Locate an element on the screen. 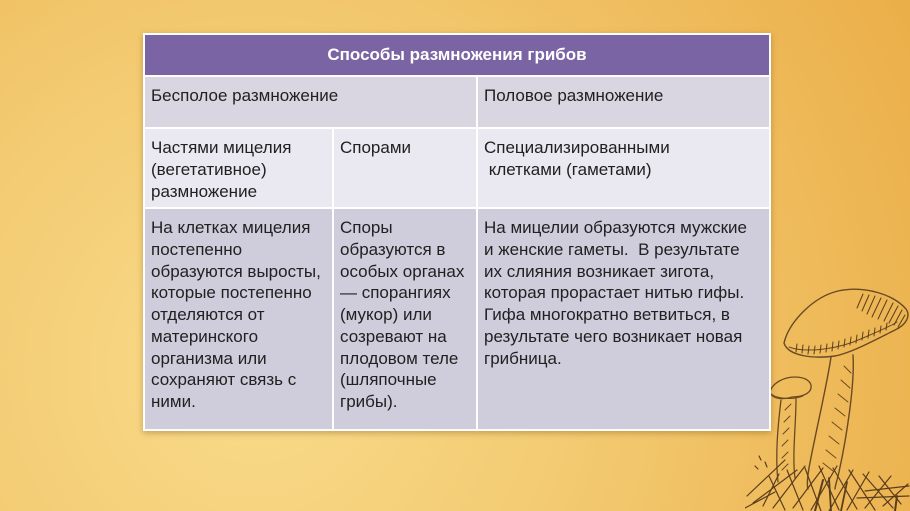 This screenshot has width=910, height=511. cell-method-gametes: Специализированными клетками (гаметами) is located at coordinates (623, 168).